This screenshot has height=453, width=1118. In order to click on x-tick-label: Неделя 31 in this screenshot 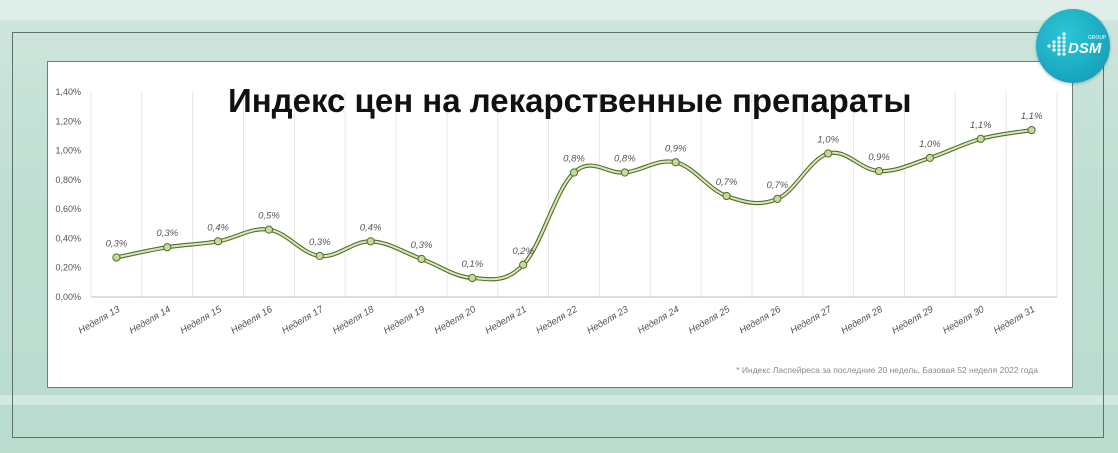, I will do `click(1014, 320)`.